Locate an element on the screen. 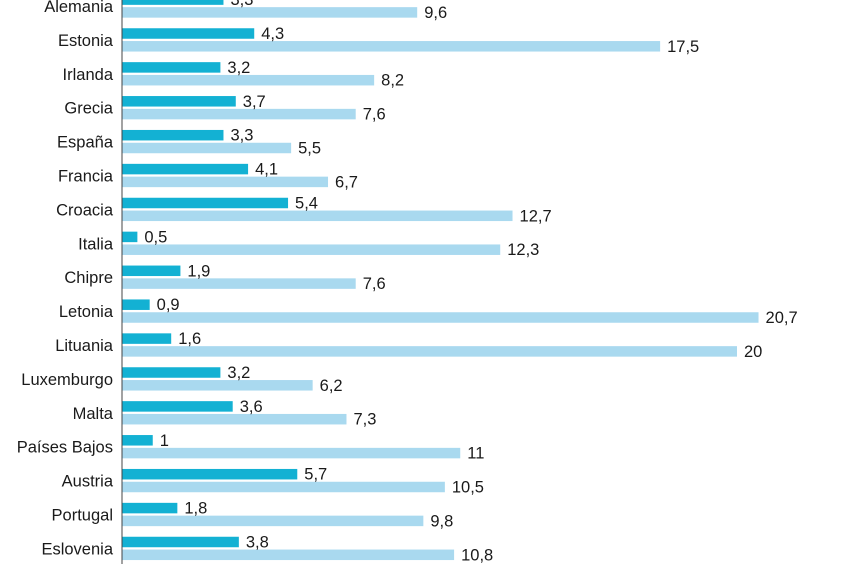 The image size is (847, 564). category-label: Italia is located at coordinates (96, 244).